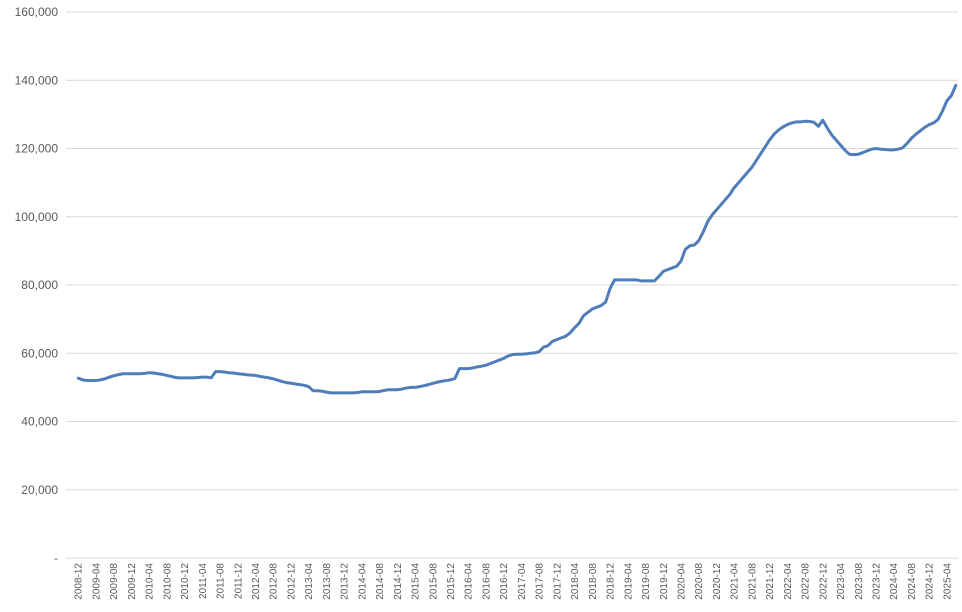 This screenshot has width=962, height=612. Describe the element at coordinates (628, 581) in the screenshot. I see `x-tick-label: 2019-04` at that location.